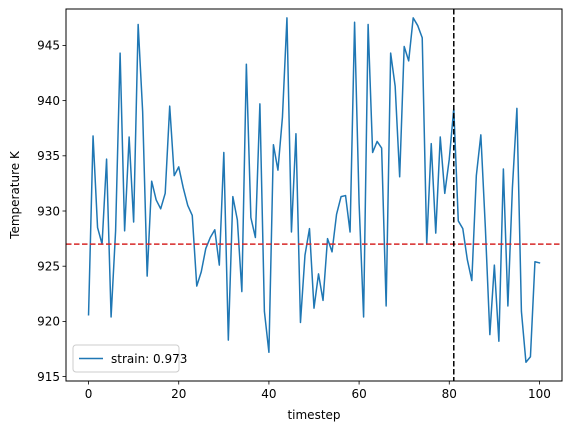 The image size is (571, 432). Describe the element at coordinates (149, 359) in the screenshot. I see `legend-label: strain: 0.973` at that location.